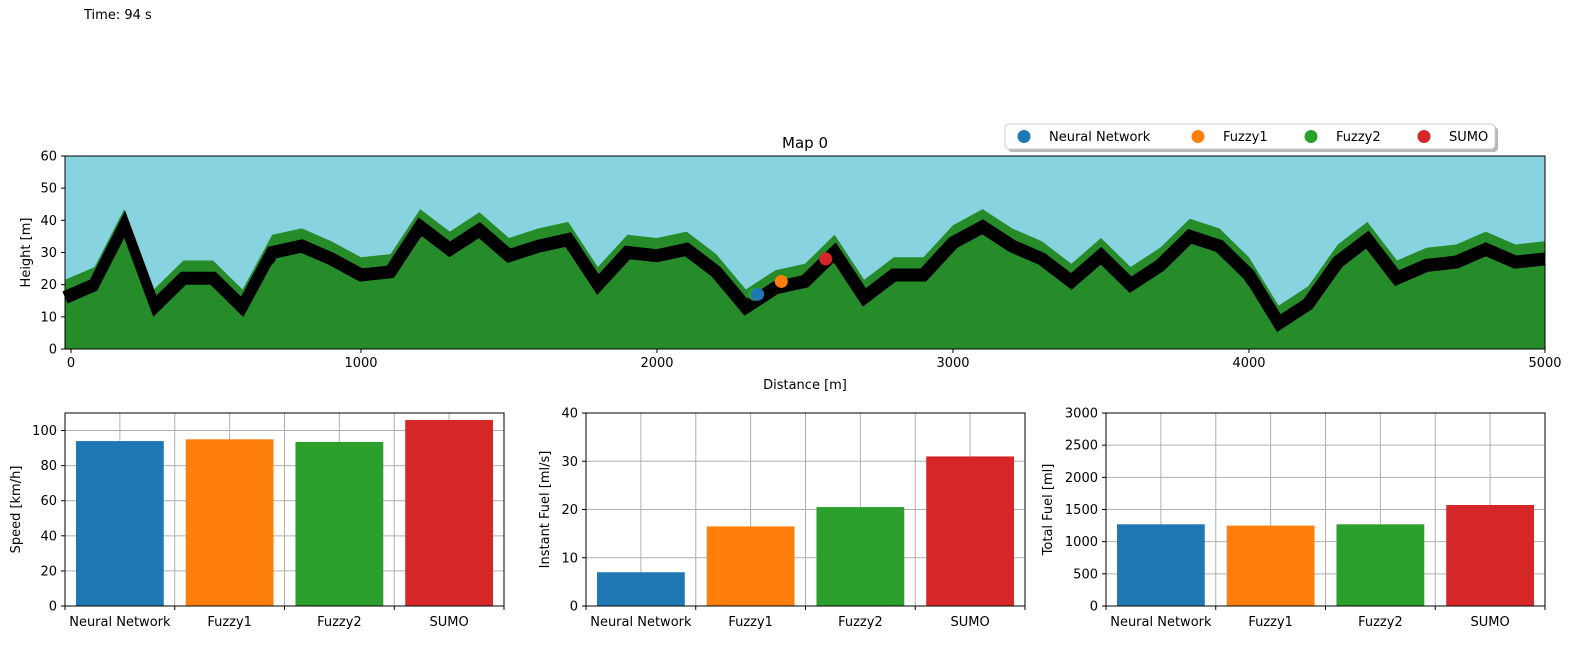  I want to click on map-xtick-label: 2000, so click(656, 363).